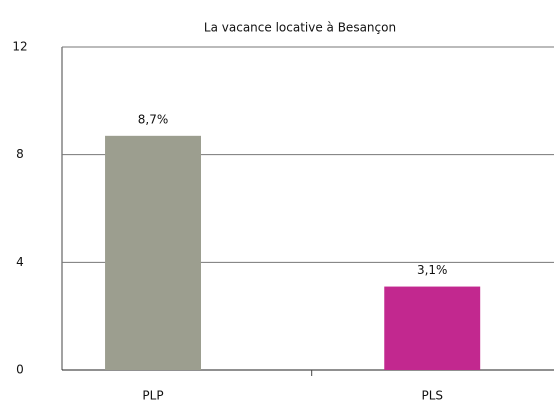 Image resolution: width=554 pixels, height=407 pixels. What do you see at coordinates (153, 119) in the screenshot?
I see `value-label: 8,7%` at bounding box center [153, 119].